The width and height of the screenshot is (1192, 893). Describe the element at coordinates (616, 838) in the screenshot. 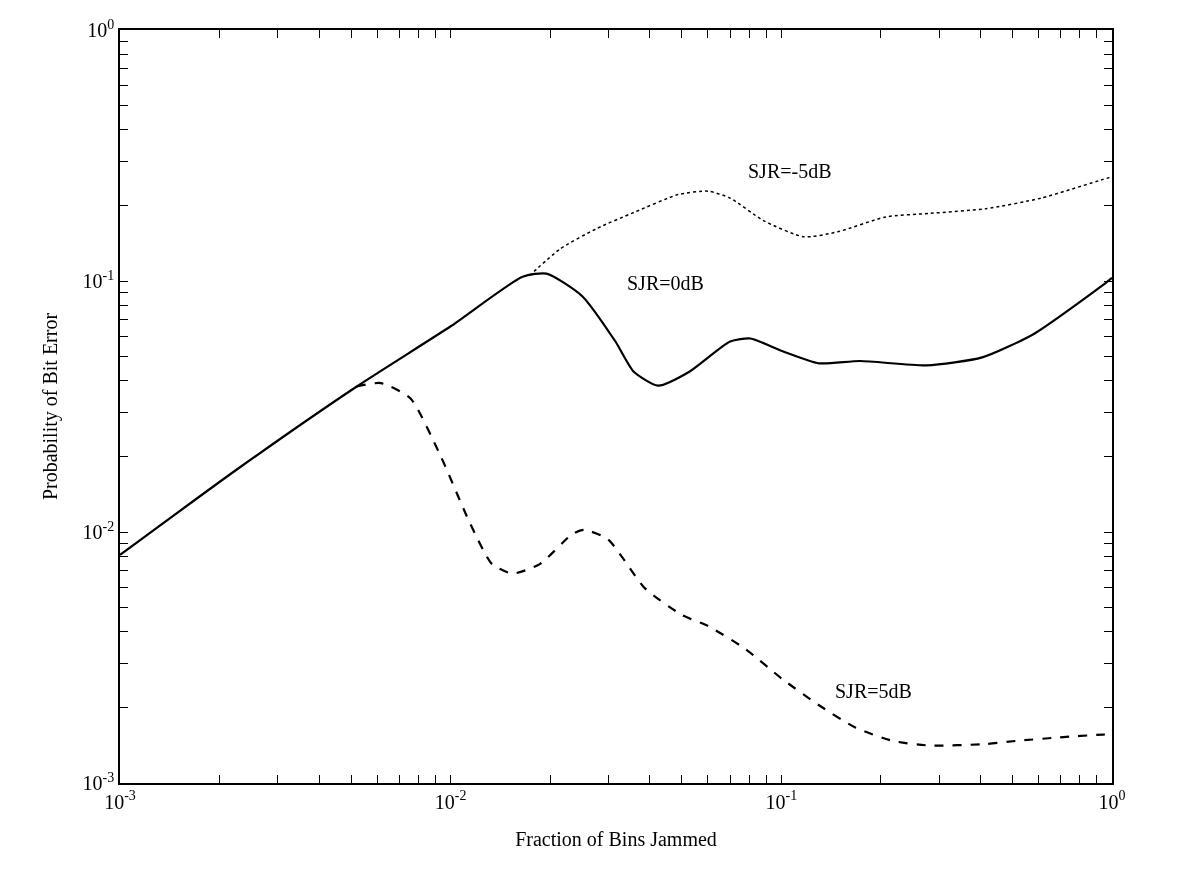

I see `x-axis-title: Fraction of Bins Jammed` at that location.